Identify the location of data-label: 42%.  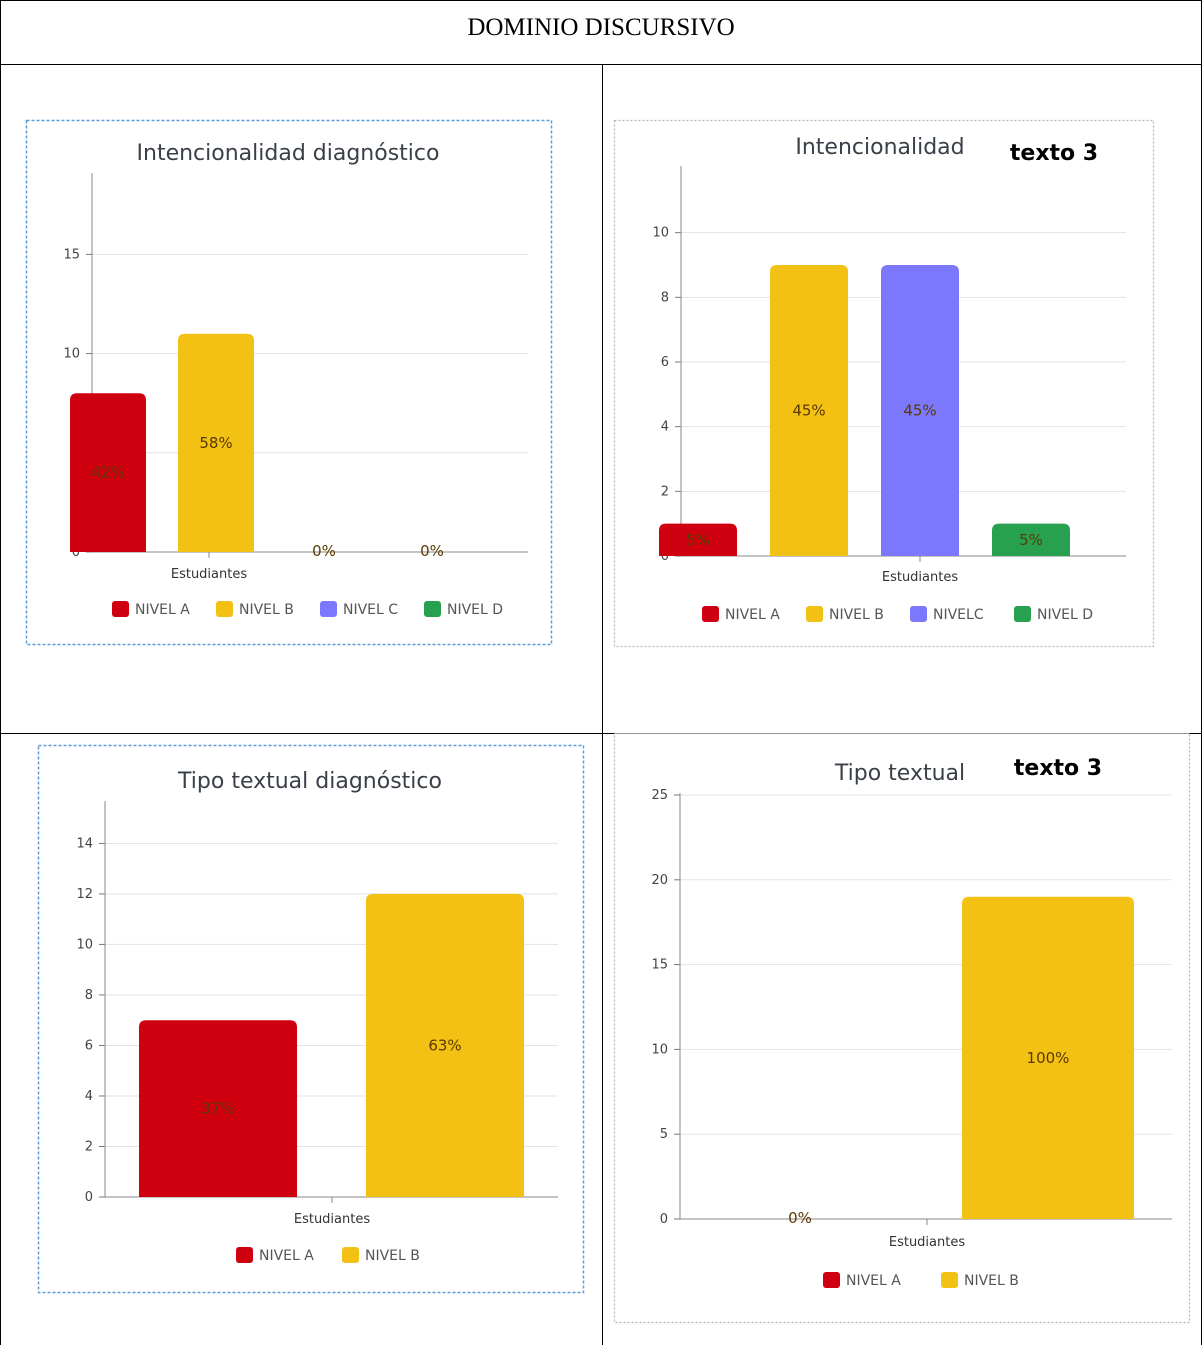
(107, 473).